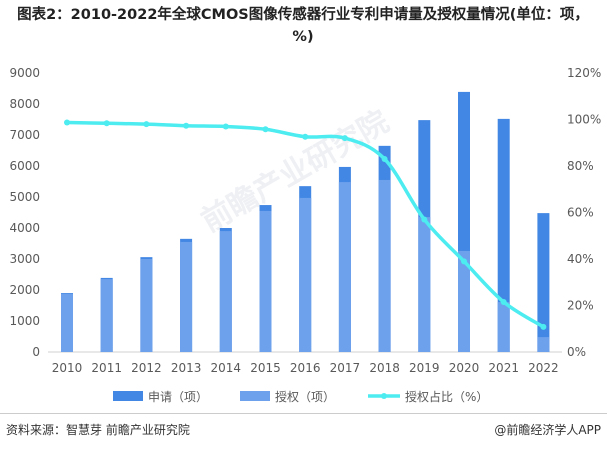 The height and width of the screenshot is (449, 607). I want to click on x-tick-label: 2020, so click(464, 368).